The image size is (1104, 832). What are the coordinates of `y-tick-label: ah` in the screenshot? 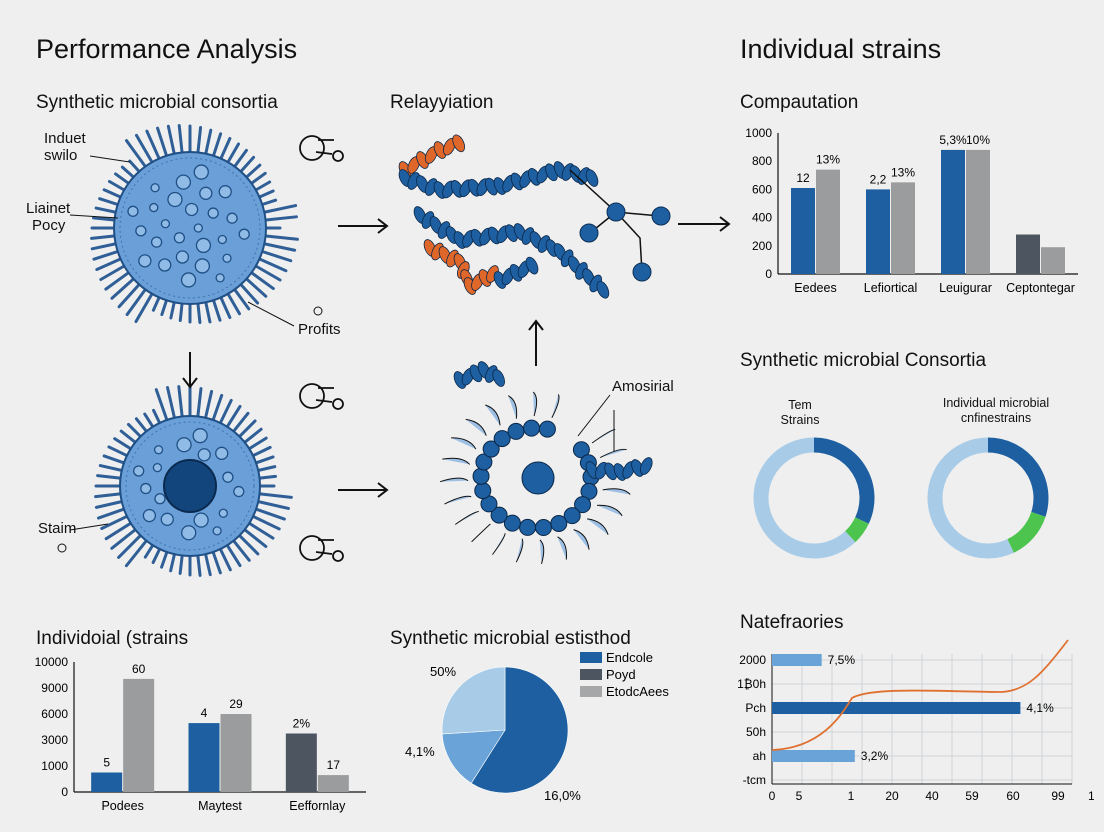 It's located at (759, 756).